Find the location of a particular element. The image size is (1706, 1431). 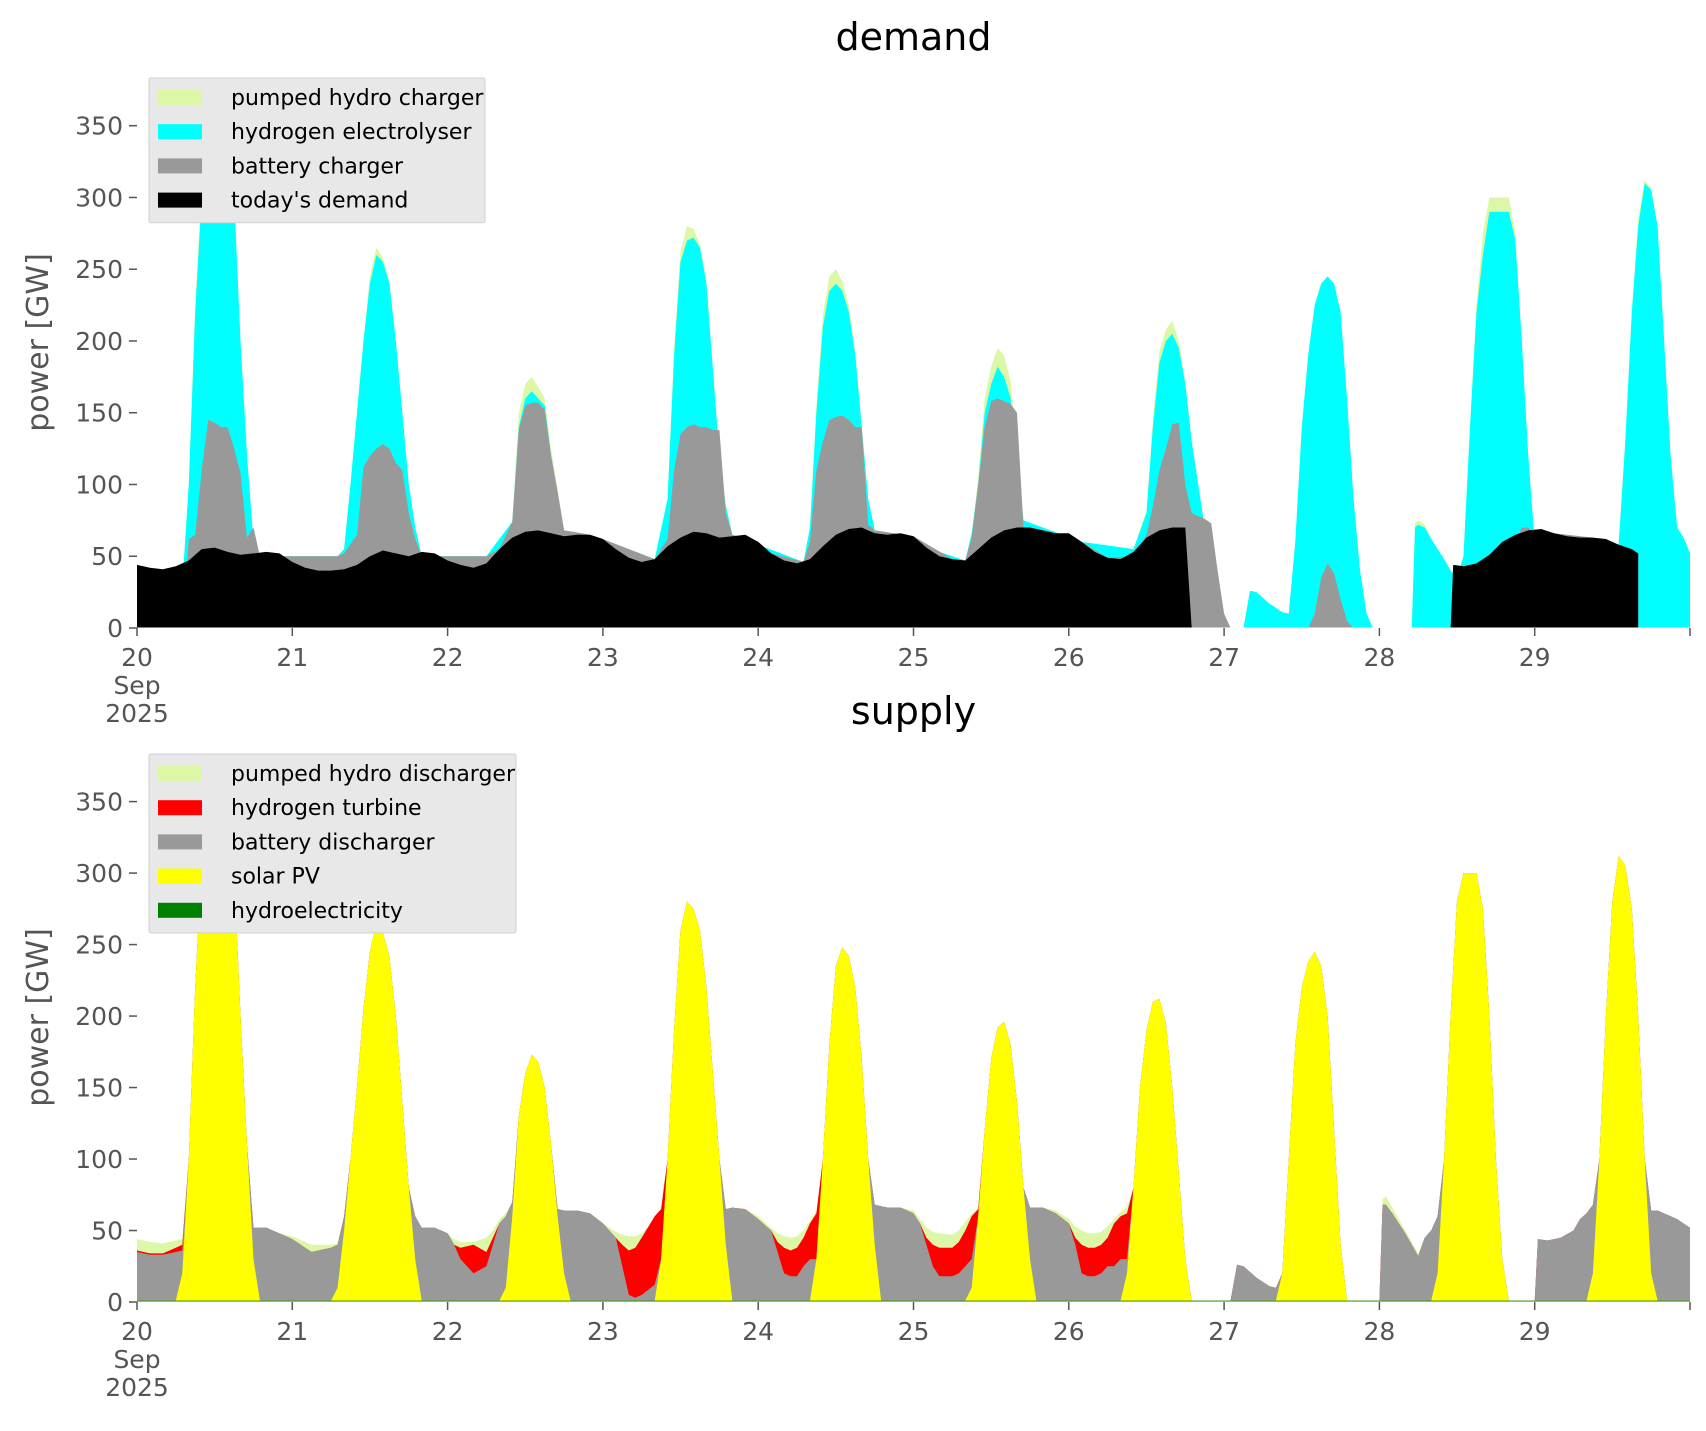

legend-label: battery charger is located at coordinates (317, 166).